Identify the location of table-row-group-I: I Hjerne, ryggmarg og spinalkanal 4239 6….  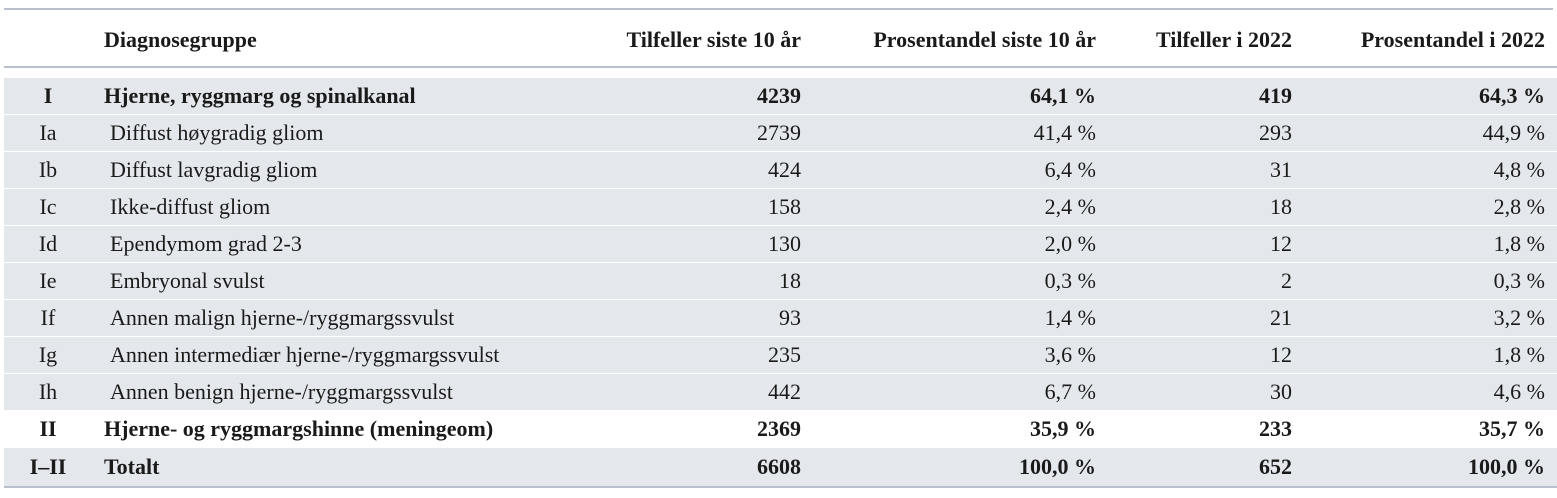
(780, 96).